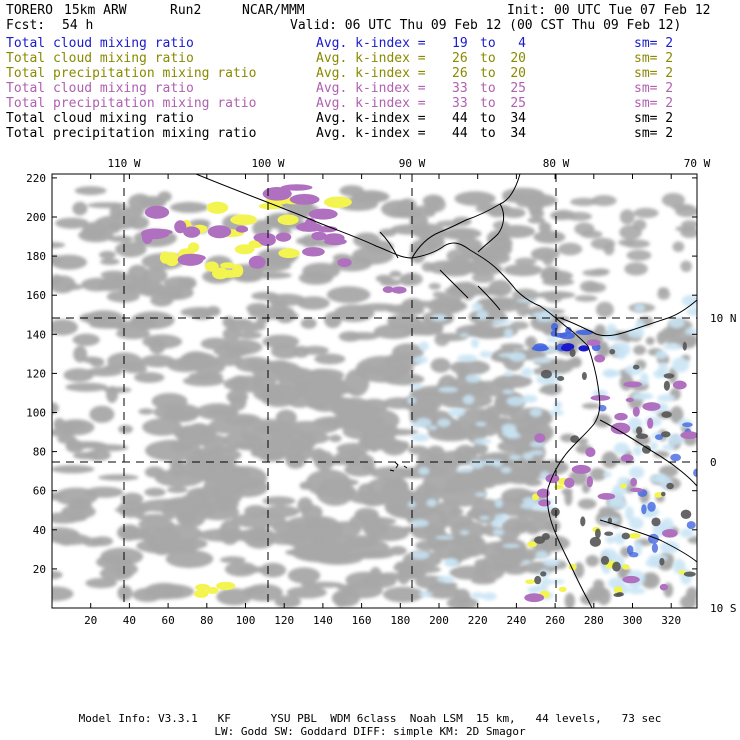  Describe the element at coordinates (460, 73) in the screenshot. I see `legend-k-from: 26` at that location.